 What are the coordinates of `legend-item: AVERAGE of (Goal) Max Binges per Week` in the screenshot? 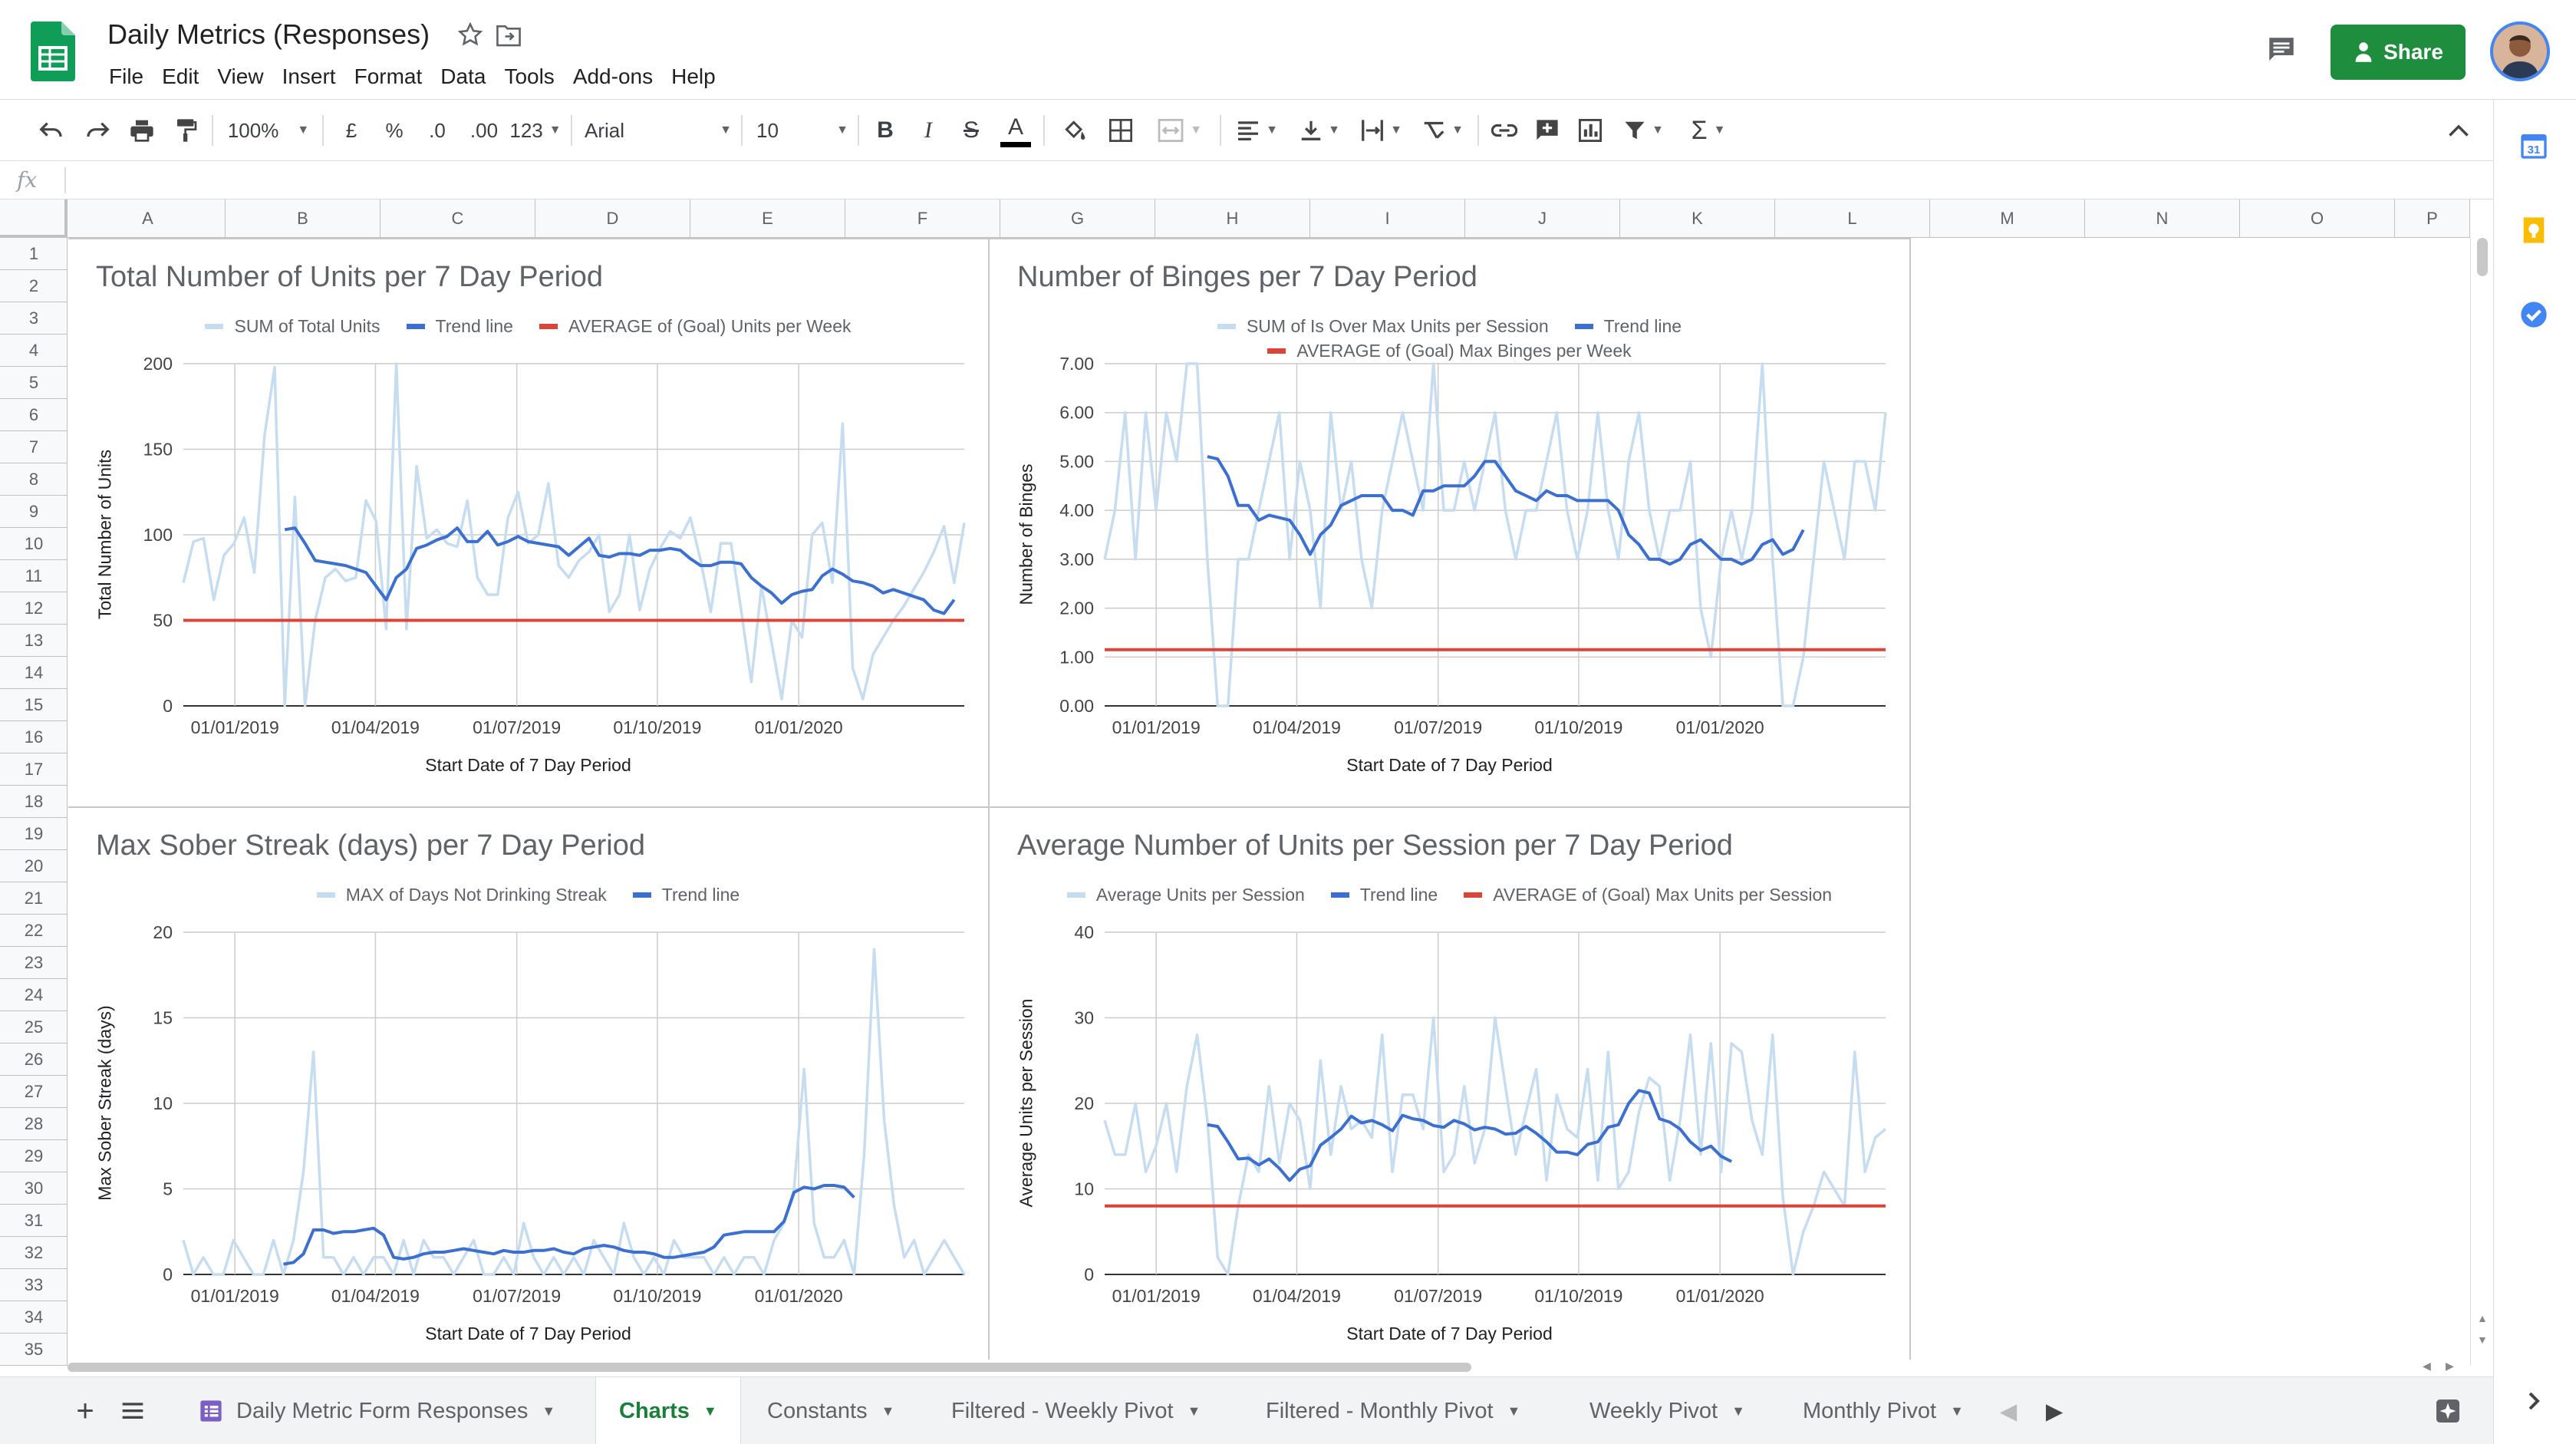 It's located at (1449, 351).